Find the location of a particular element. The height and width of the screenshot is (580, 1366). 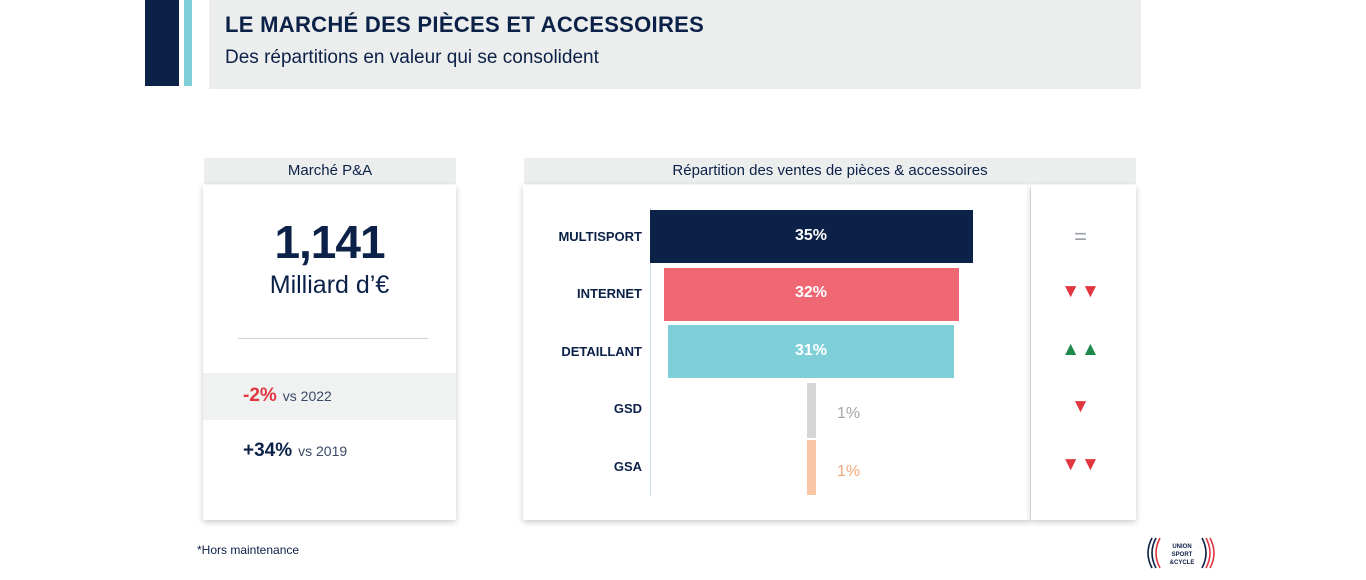

trend-card is located at coordinates (1083, 352).